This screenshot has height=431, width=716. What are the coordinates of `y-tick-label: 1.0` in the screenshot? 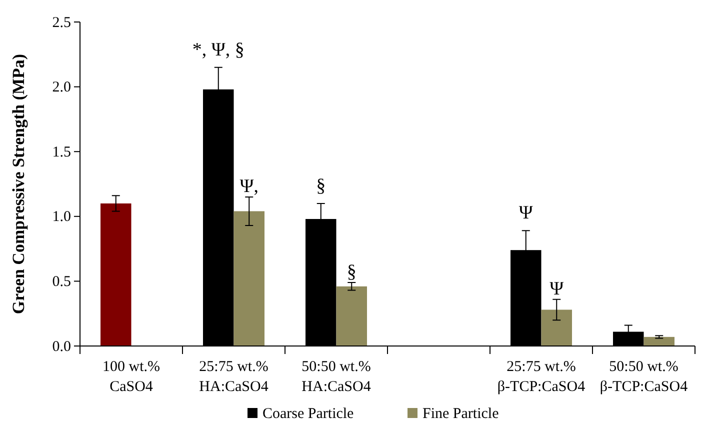 It's located at (61, 217).